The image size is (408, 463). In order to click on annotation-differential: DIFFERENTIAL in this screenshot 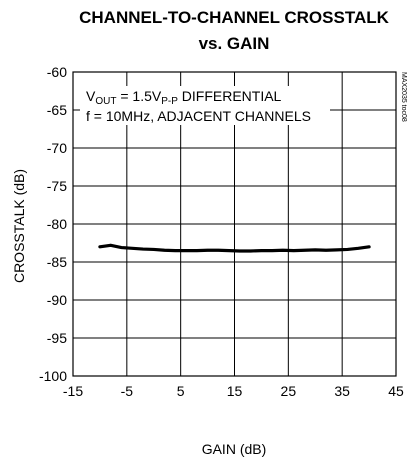, I will do `click(230, 96)`.